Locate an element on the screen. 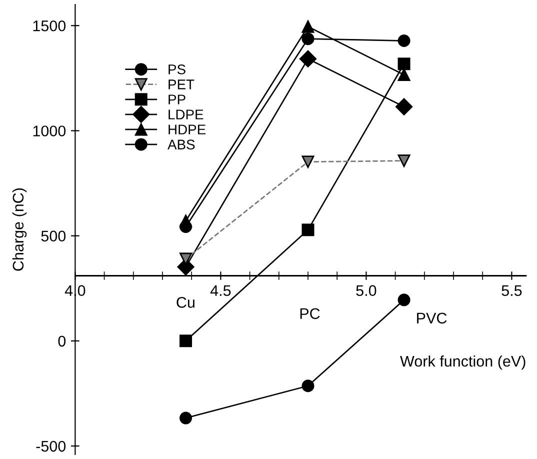 The image size is (537, 459). annotation: Cu is located at coordinates (185, 302).